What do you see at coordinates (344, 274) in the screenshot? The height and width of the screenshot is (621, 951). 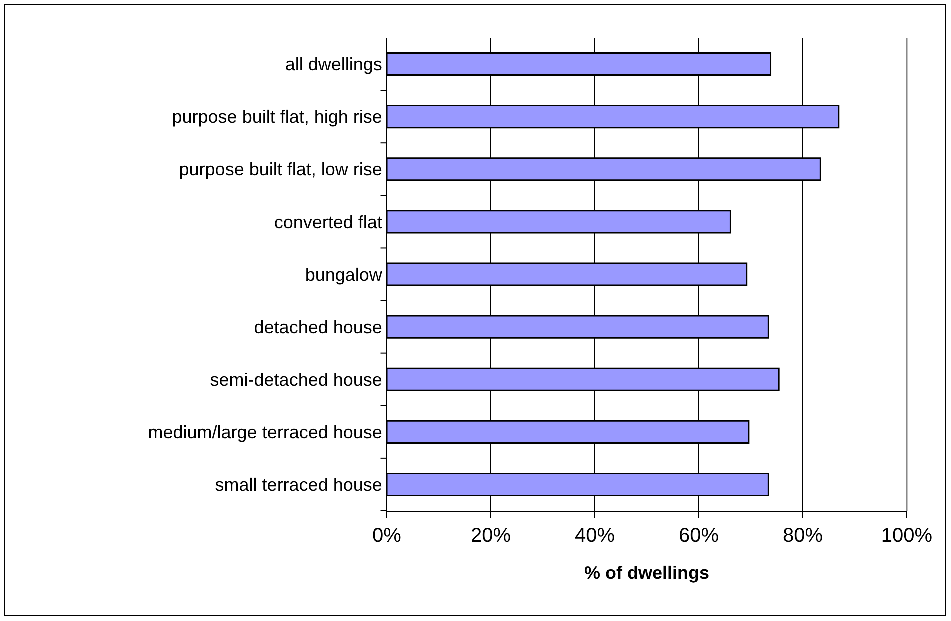 I see `y-tick-label: bungalow` at bounding box center [344, 274].